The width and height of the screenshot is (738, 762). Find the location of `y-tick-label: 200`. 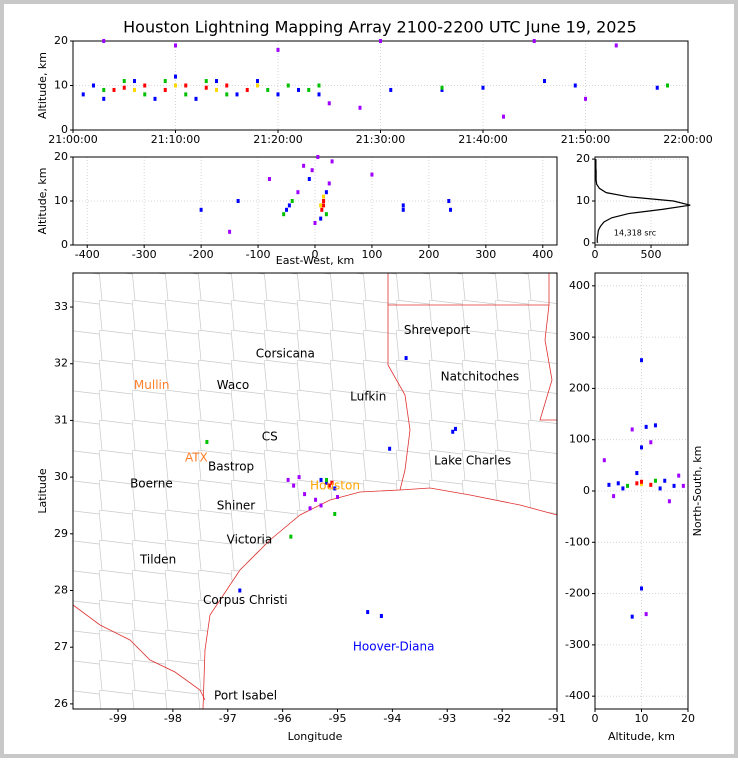

y-tick-label: 200 is located at coordinates (579, 387).